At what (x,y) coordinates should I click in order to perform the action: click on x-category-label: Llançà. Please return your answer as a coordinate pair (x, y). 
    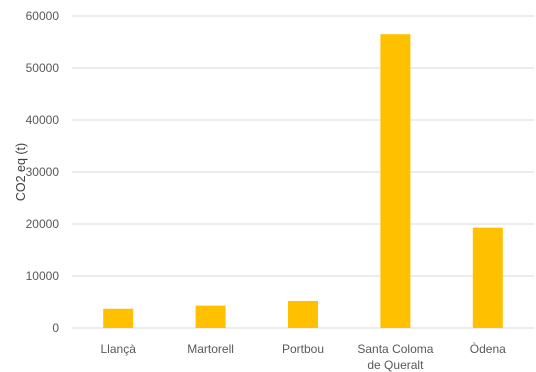
    Looking at the image, I should click on (119, 349).